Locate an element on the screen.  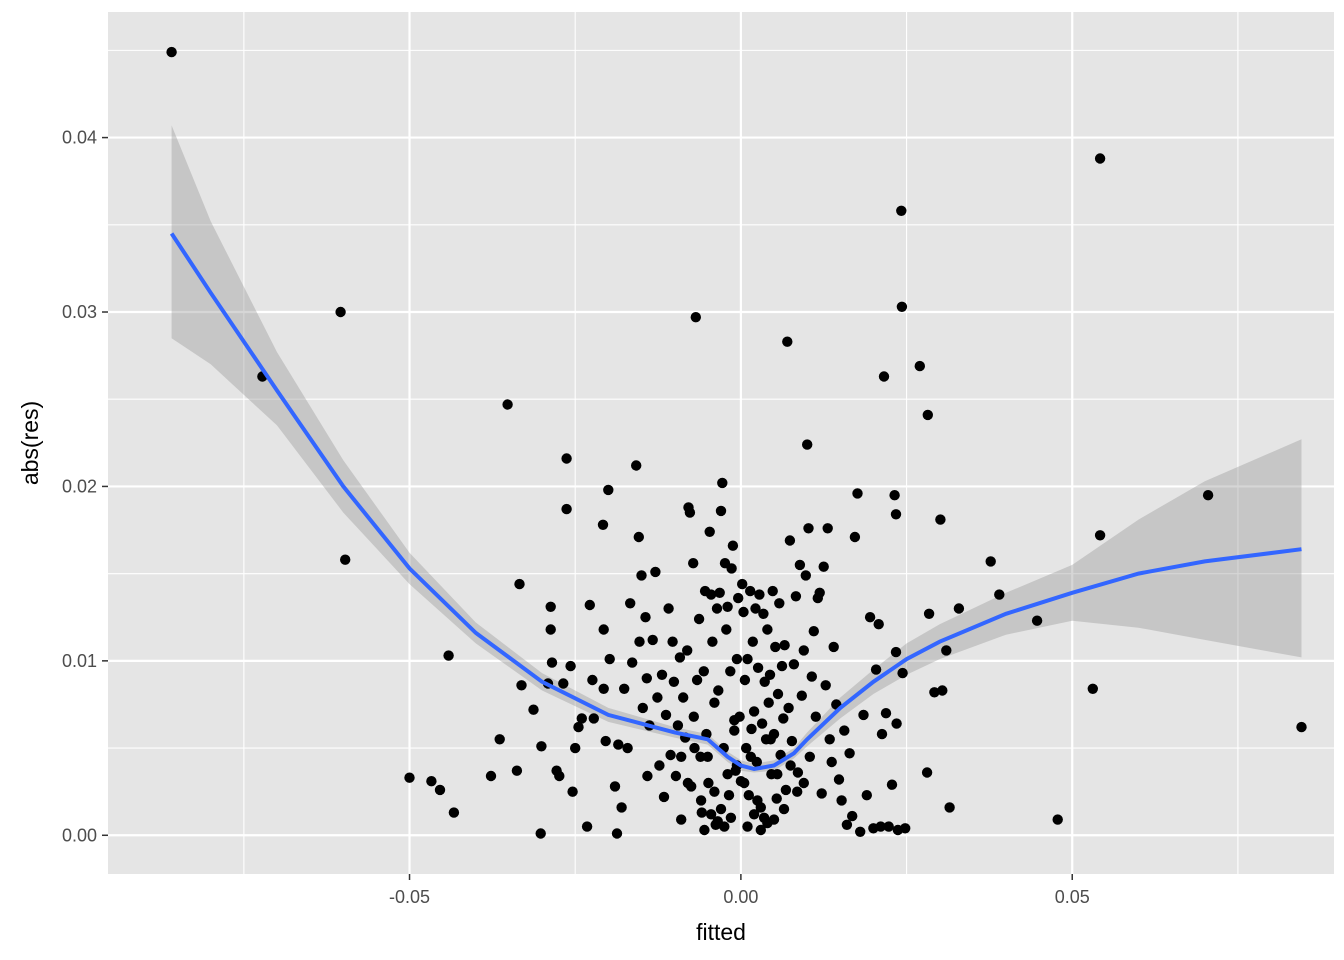
x-axis-ticks: -0.05 0.00 0.05 is located at coordinates (739, 890).